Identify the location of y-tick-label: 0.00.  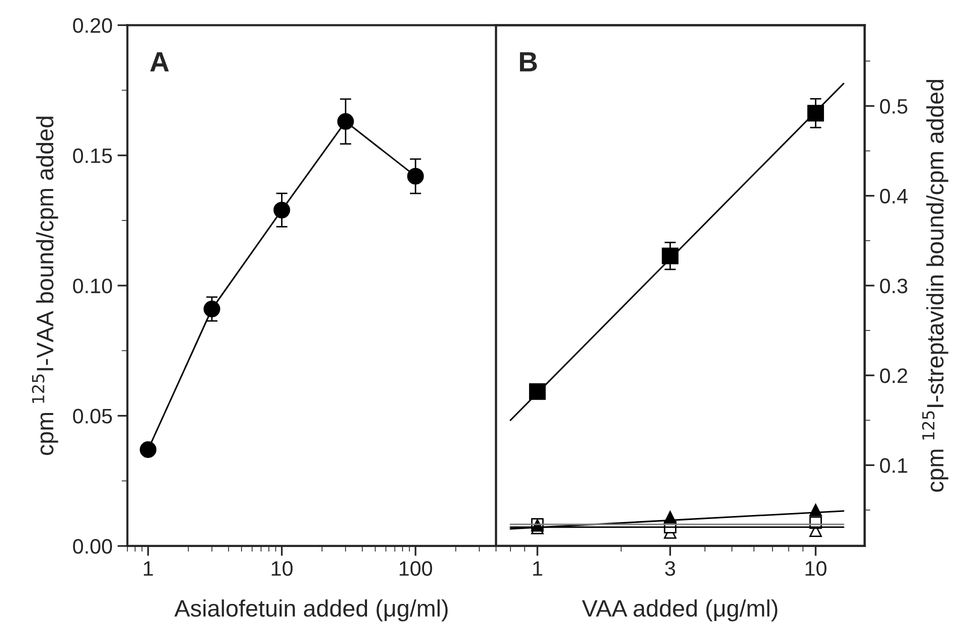
(92, 546).